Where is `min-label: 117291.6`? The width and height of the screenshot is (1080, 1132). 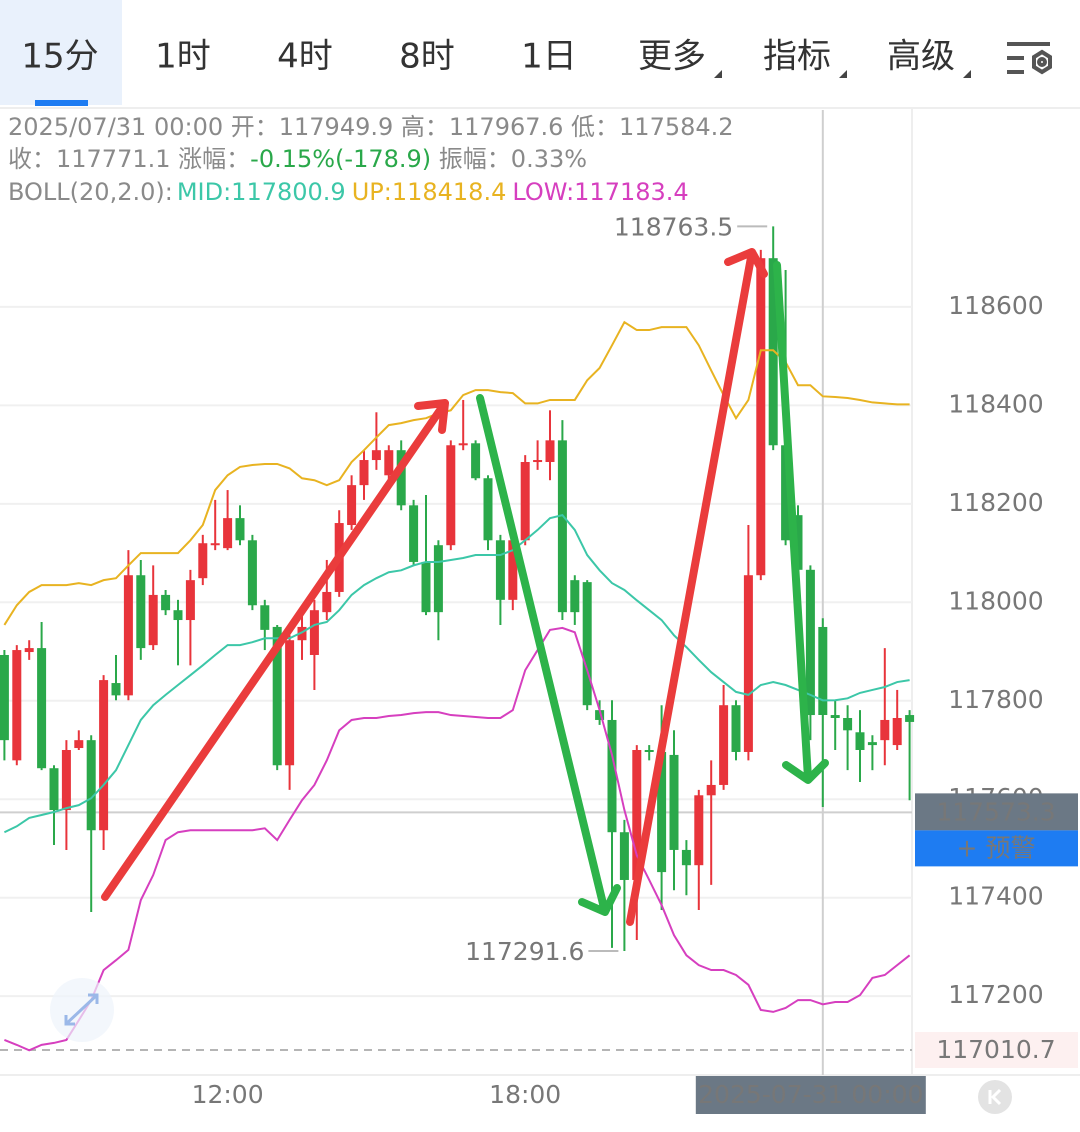
min-label: 117291.6 is located at coordinates (524, 951).